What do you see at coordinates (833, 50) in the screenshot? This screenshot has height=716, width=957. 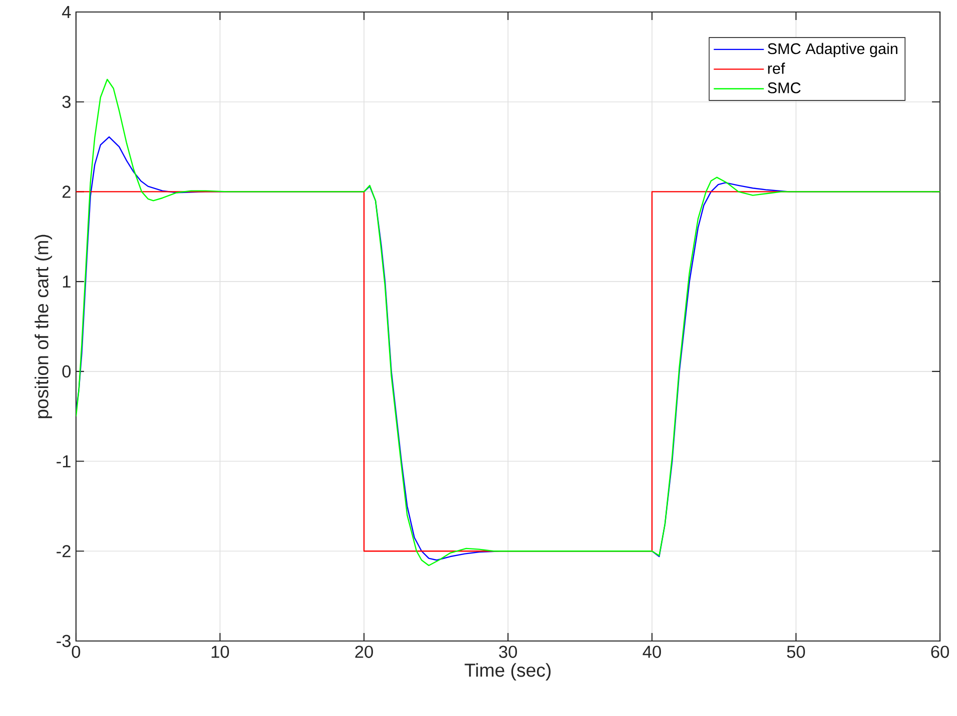 I see `legend-label: SMC Adaptive gain` at bounding box center [833, 50].